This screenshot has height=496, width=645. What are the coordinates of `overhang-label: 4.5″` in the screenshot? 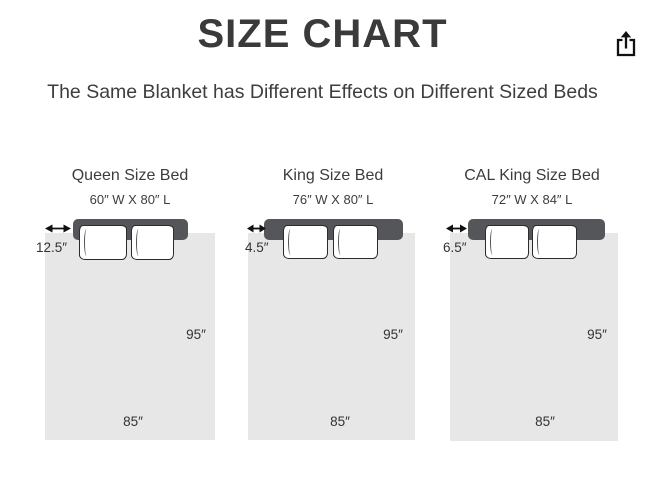 It's located at (257, 247).